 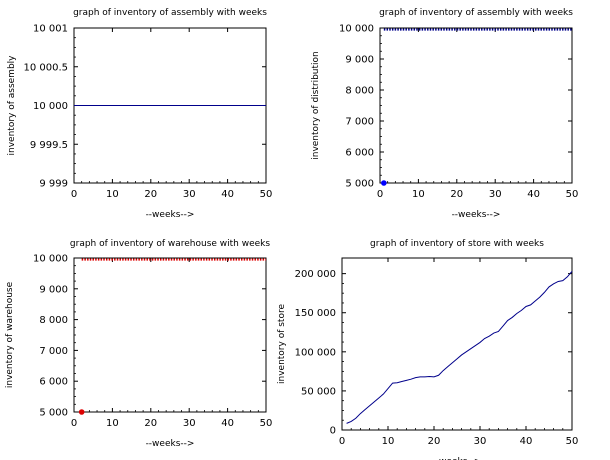 What do you see at coordinates (459, 347) in the screenshot?
I see `series-line` at bounding box center [459, 347].